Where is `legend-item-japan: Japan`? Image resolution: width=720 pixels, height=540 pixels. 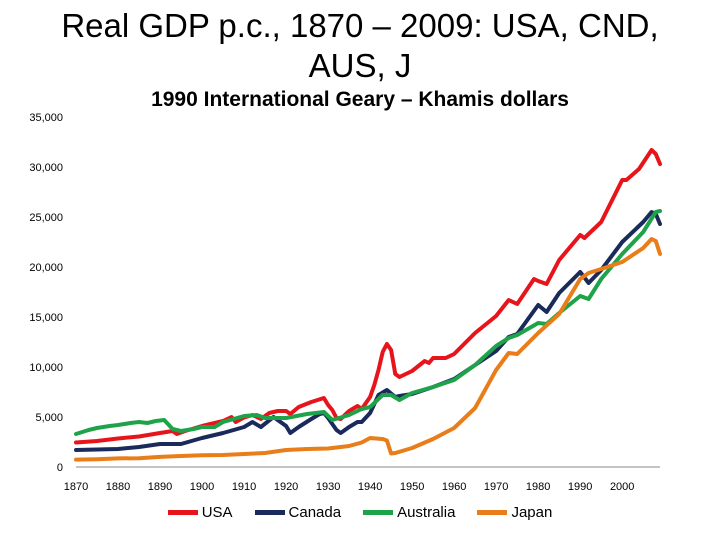
legend-item-japan: Japan is located at coordinates (514, 512).